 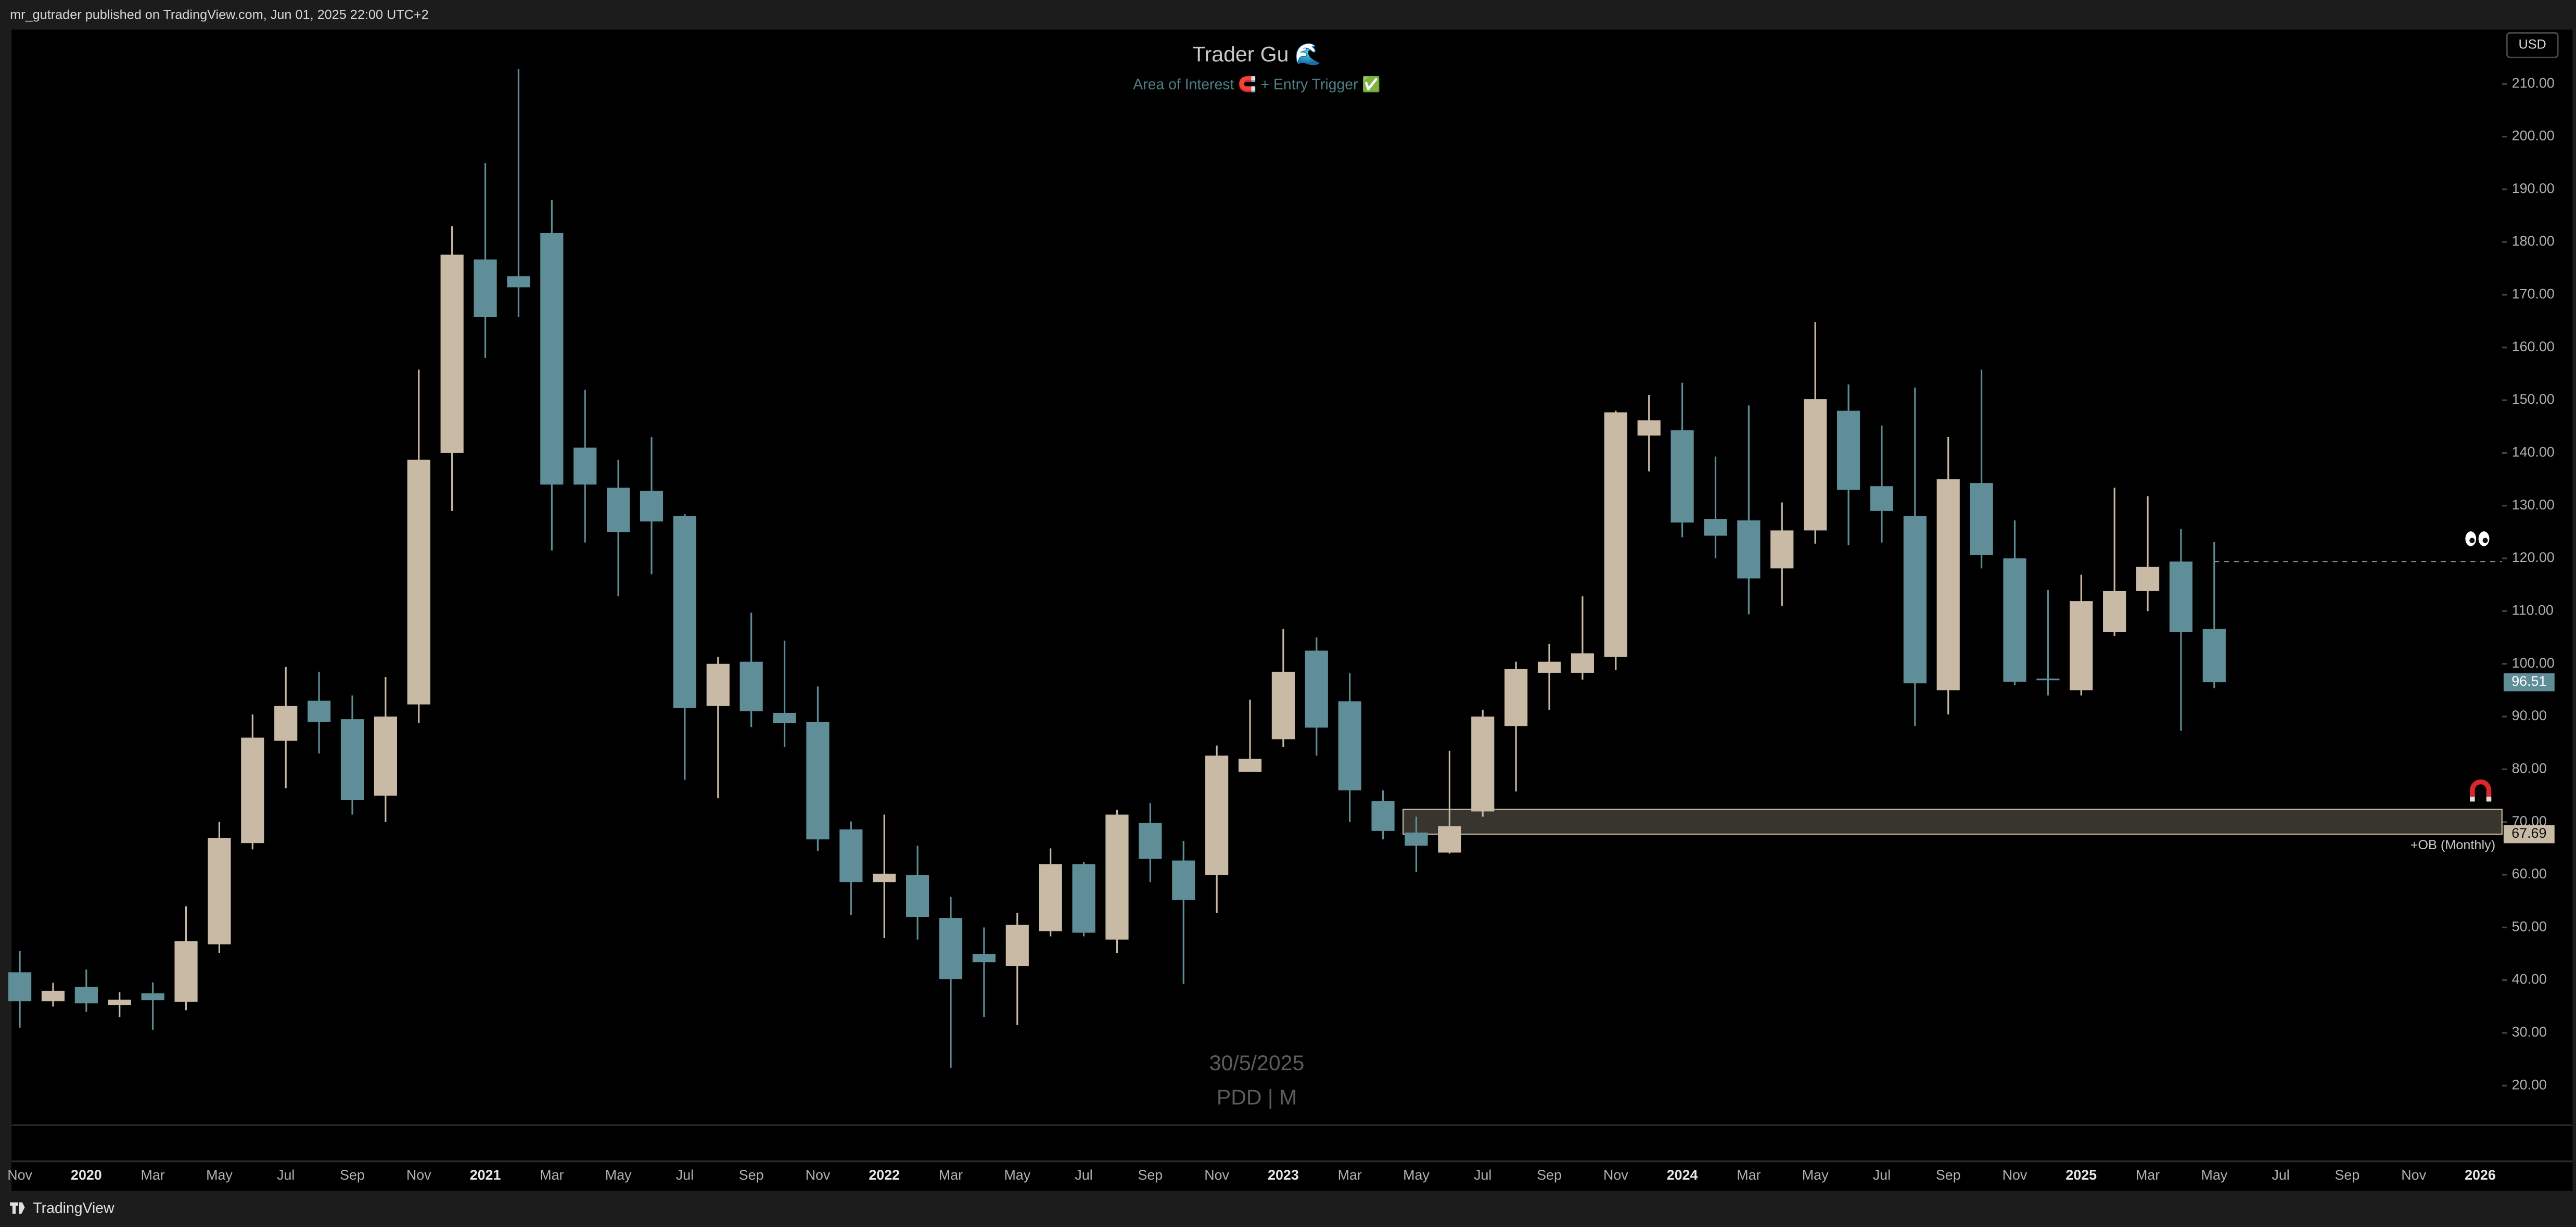 I want to click on y-tick-label: 130.00, so click(x=2533, y=505).